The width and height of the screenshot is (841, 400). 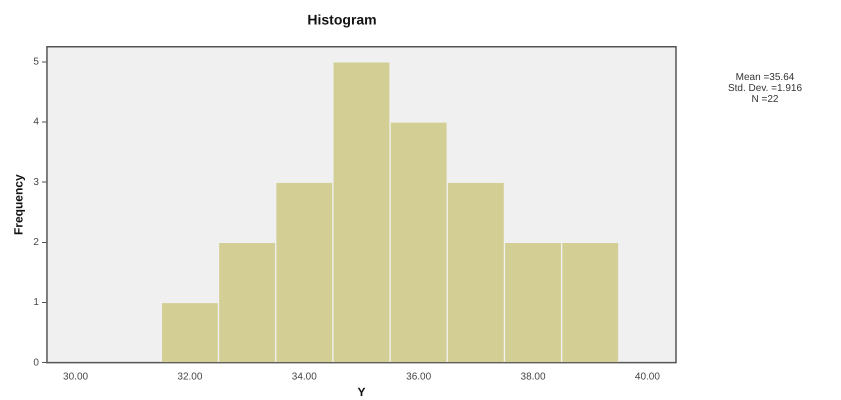 What do you see at coordinates (36, 362) in the screenshot?
I see `y-tick-label: 0` at bounding box center [36, 362].